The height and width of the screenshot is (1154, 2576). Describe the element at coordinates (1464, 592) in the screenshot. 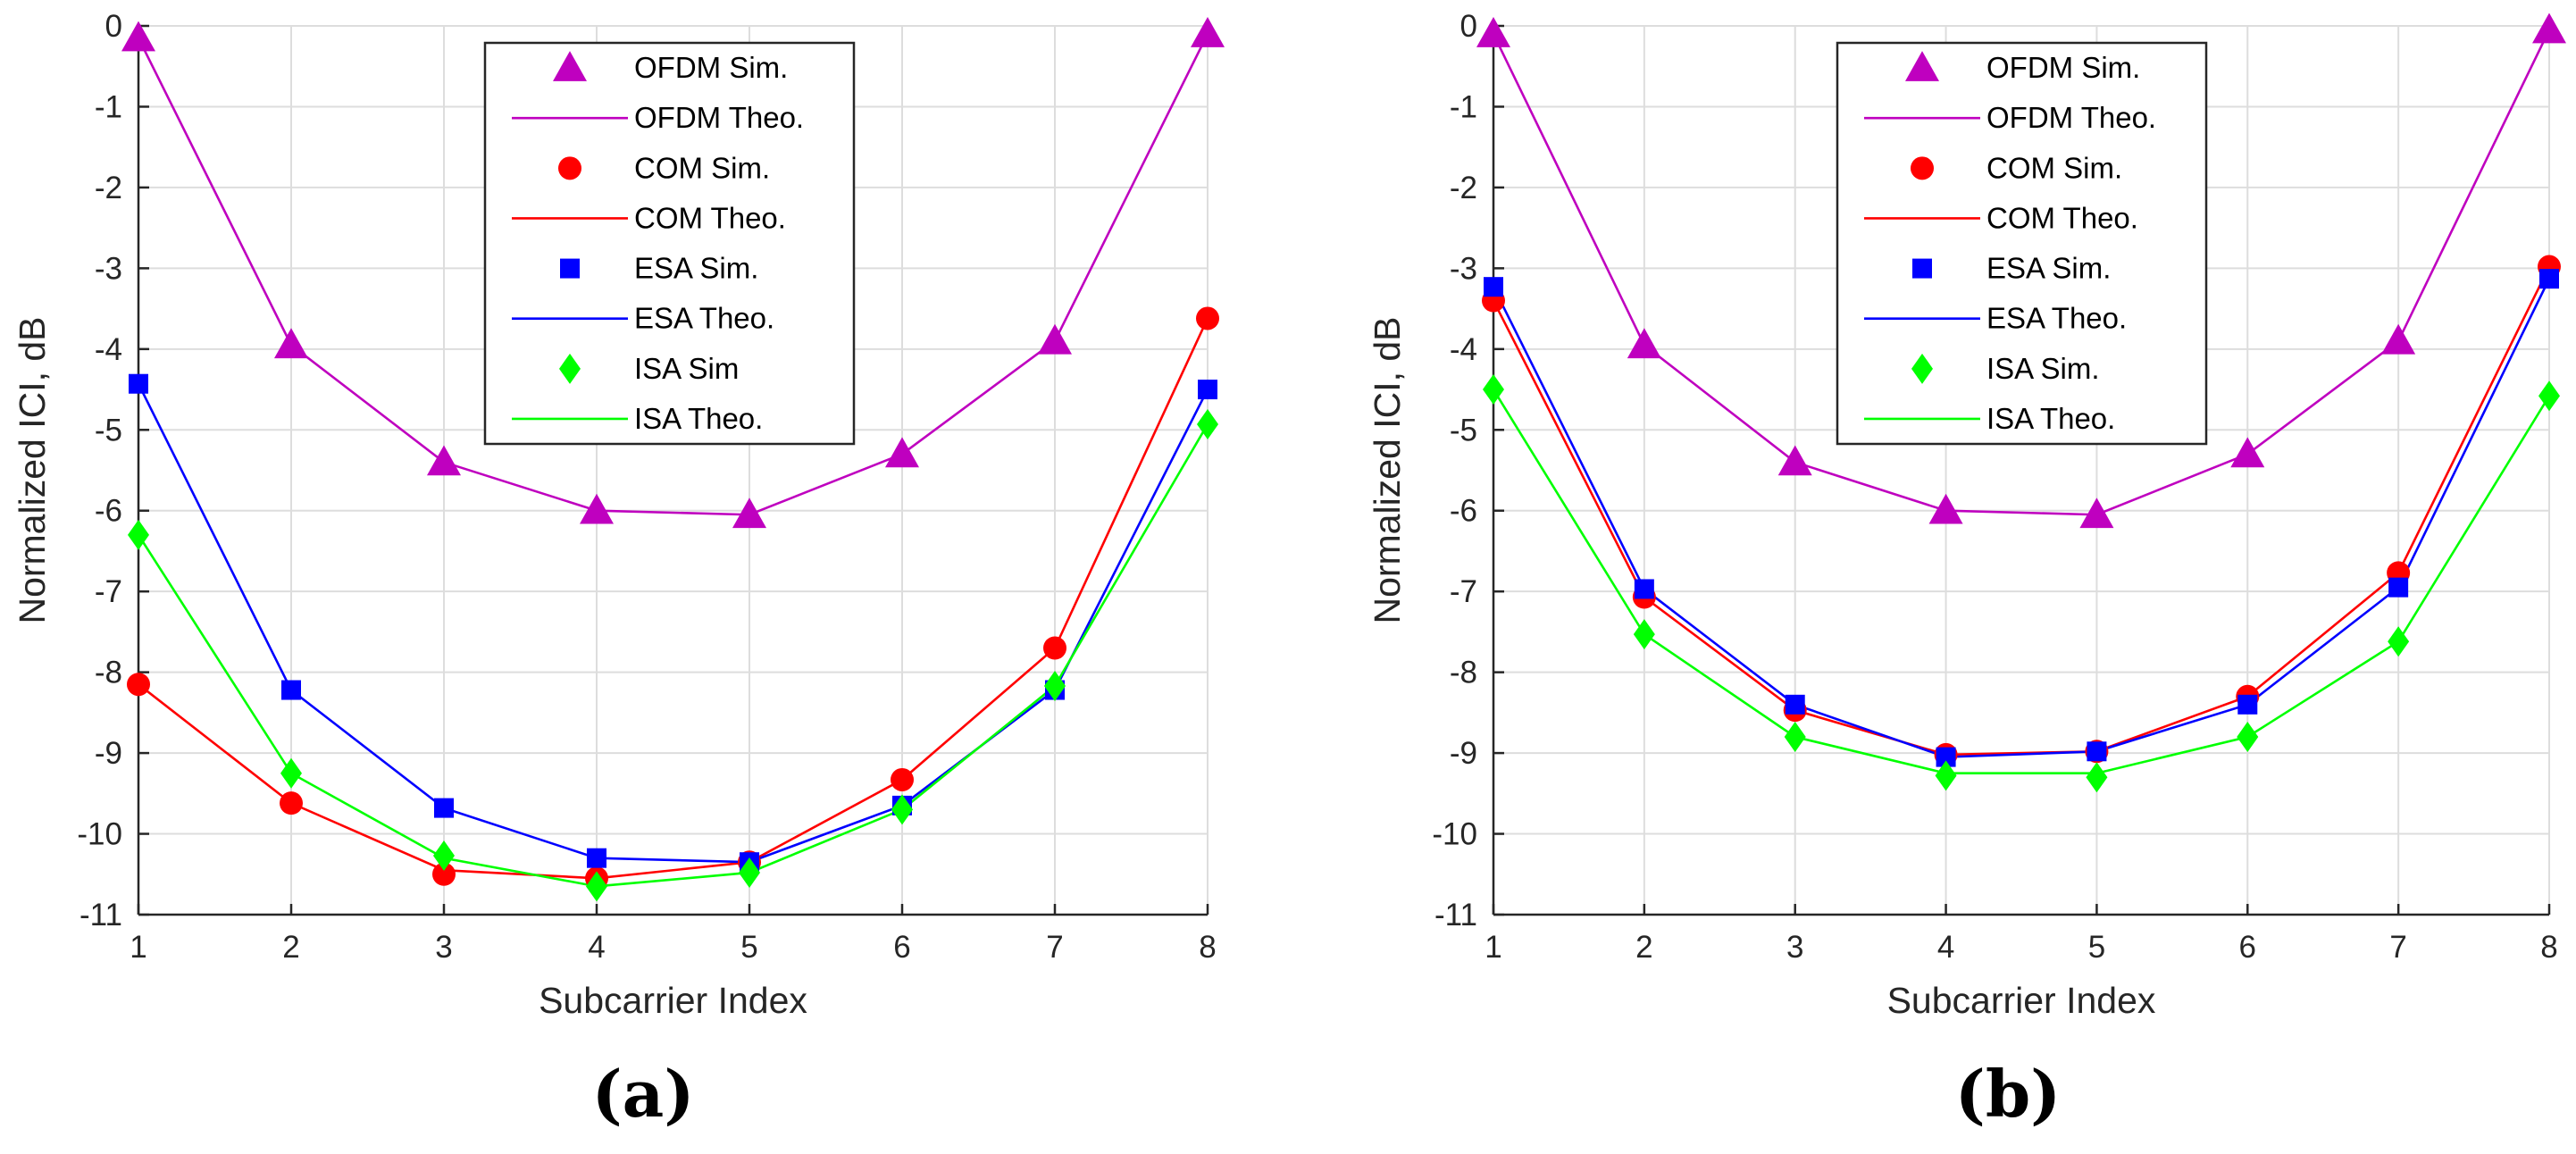

I see `y-tick-label: -7` at that location.